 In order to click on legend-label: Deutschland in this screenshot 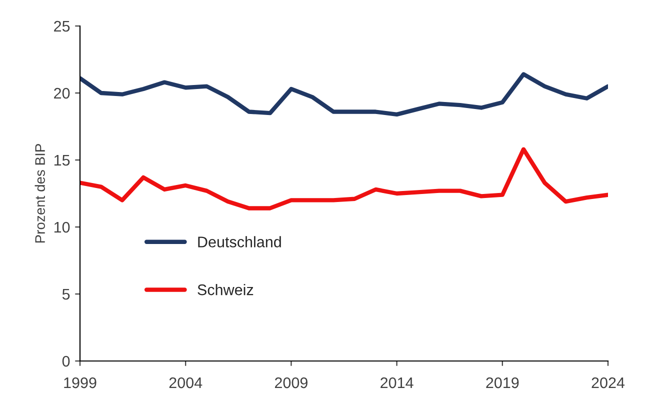, I will do `click(239, 242)`.